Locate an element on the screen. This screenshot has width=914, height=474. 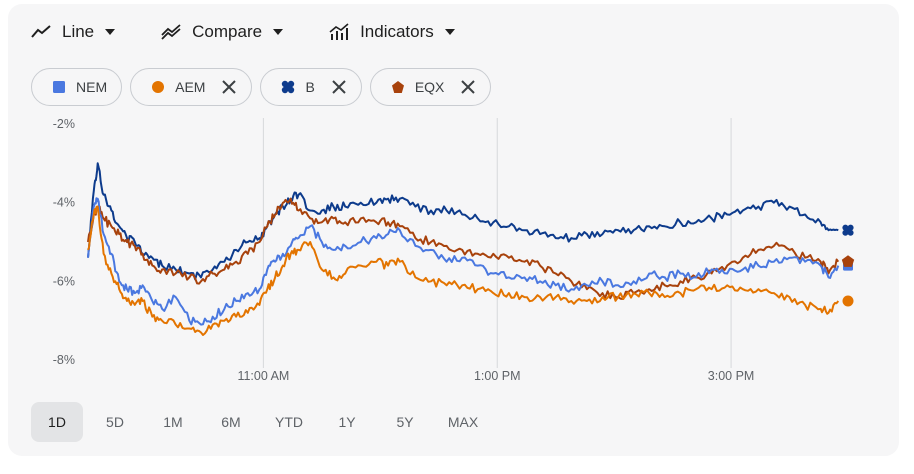
circle-marker-icon is located at coordinates (158, 87).